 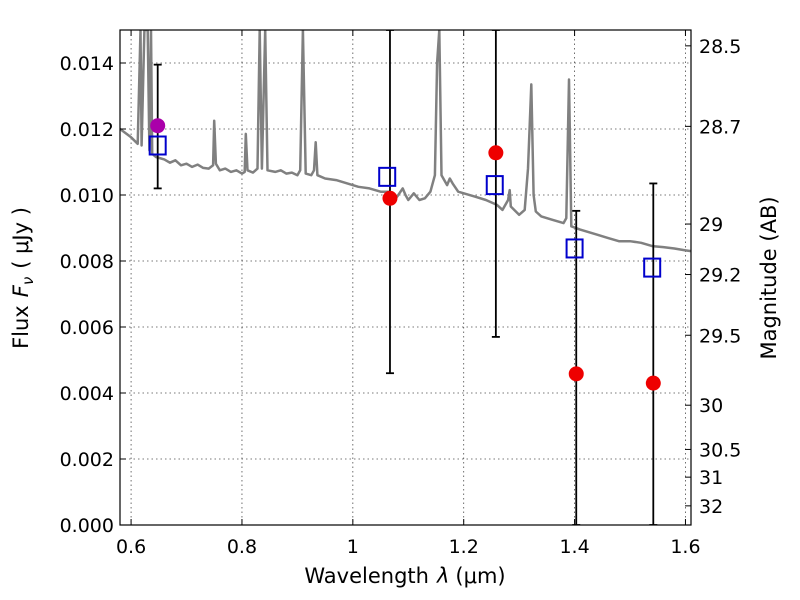 I want to click on y-tick-label: 0.002, so click(x=87, y=460).